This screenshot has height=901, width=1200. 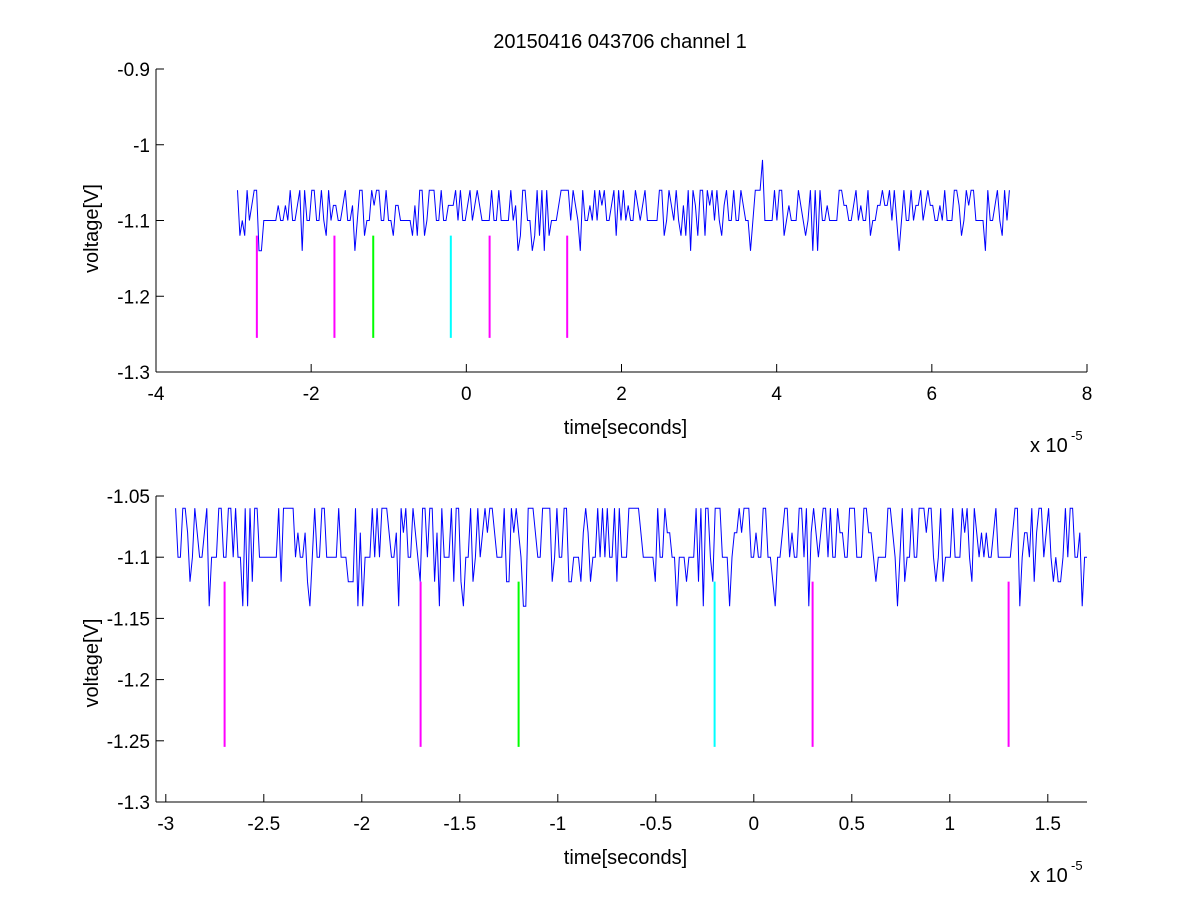 What do you see at coordinates (133, 222) in the screenshot?
I see `chart-1-y-tick-label: -1.1` at bounding box center [133, 222].